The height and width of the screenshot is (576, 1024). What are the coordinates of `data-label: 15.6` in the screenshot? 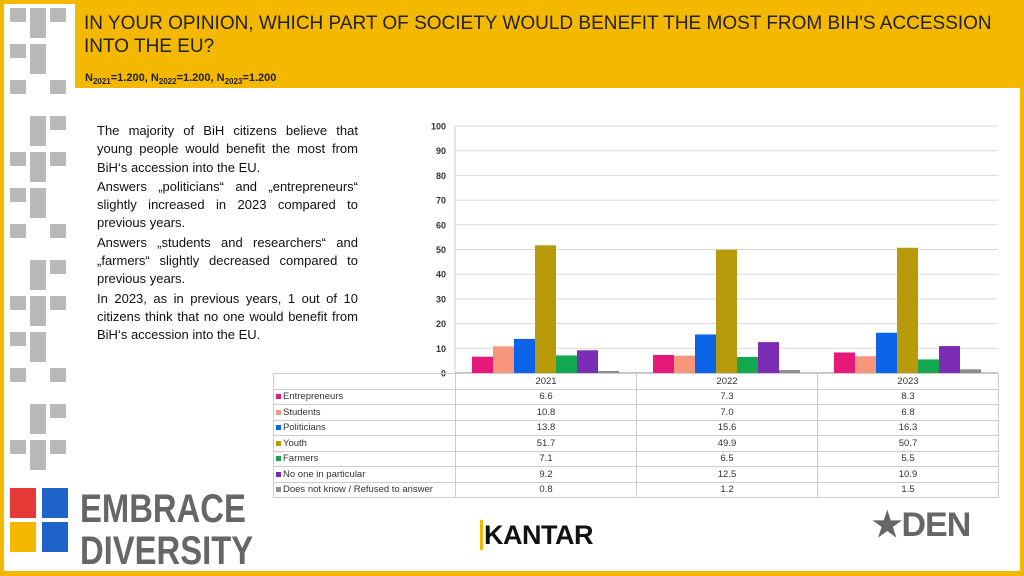 It's located at (727, 427).